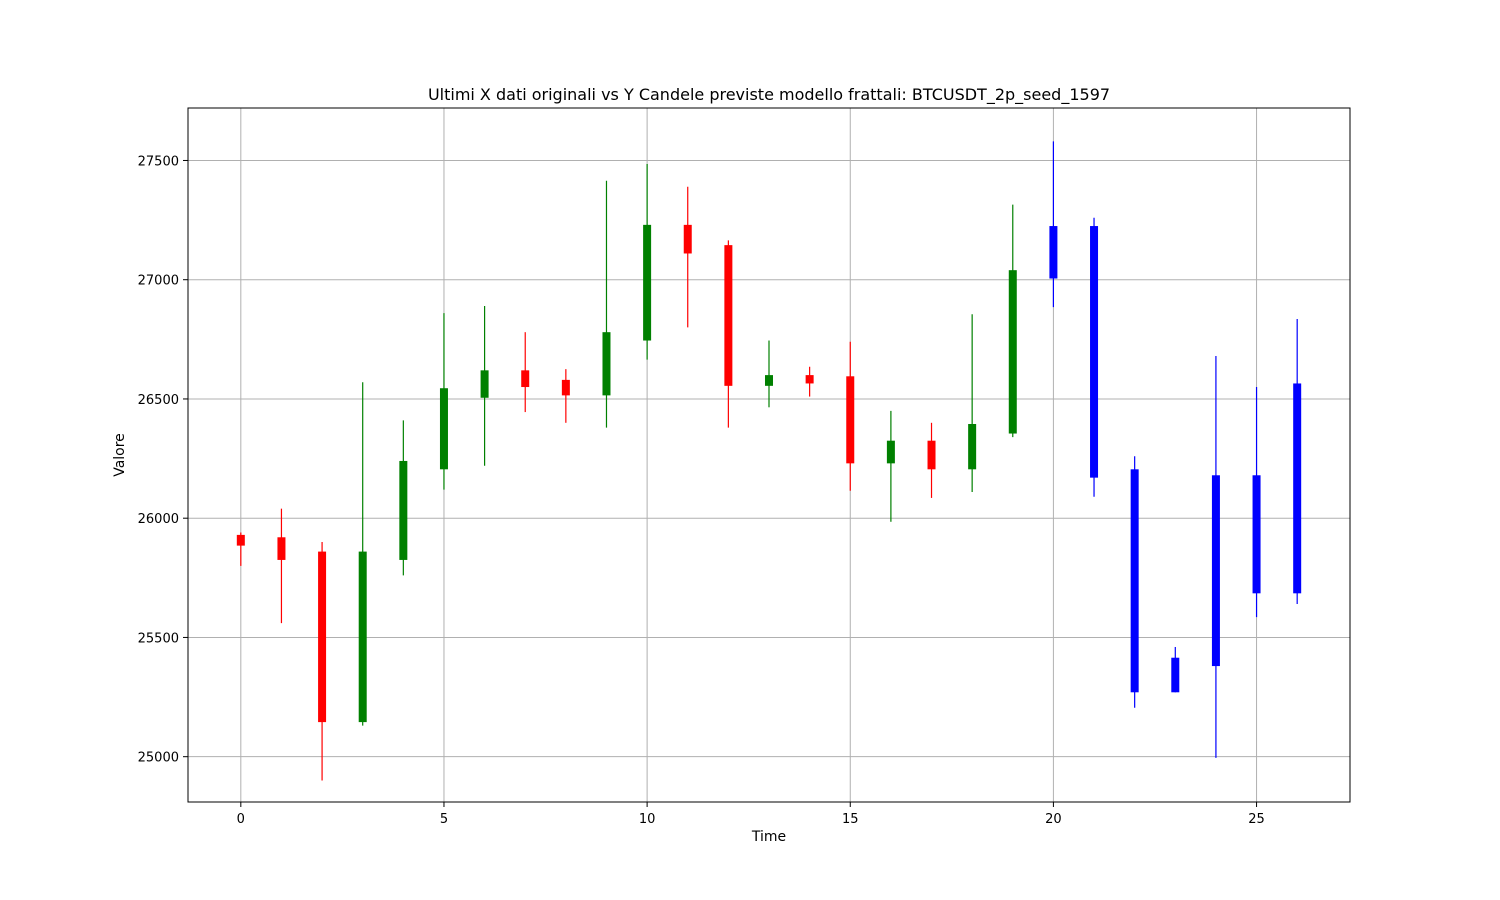  What do you see at coordinates (158, 161) in the screenshot?
I see `y-tick-label: 27500` at bounding box center [158, 161].